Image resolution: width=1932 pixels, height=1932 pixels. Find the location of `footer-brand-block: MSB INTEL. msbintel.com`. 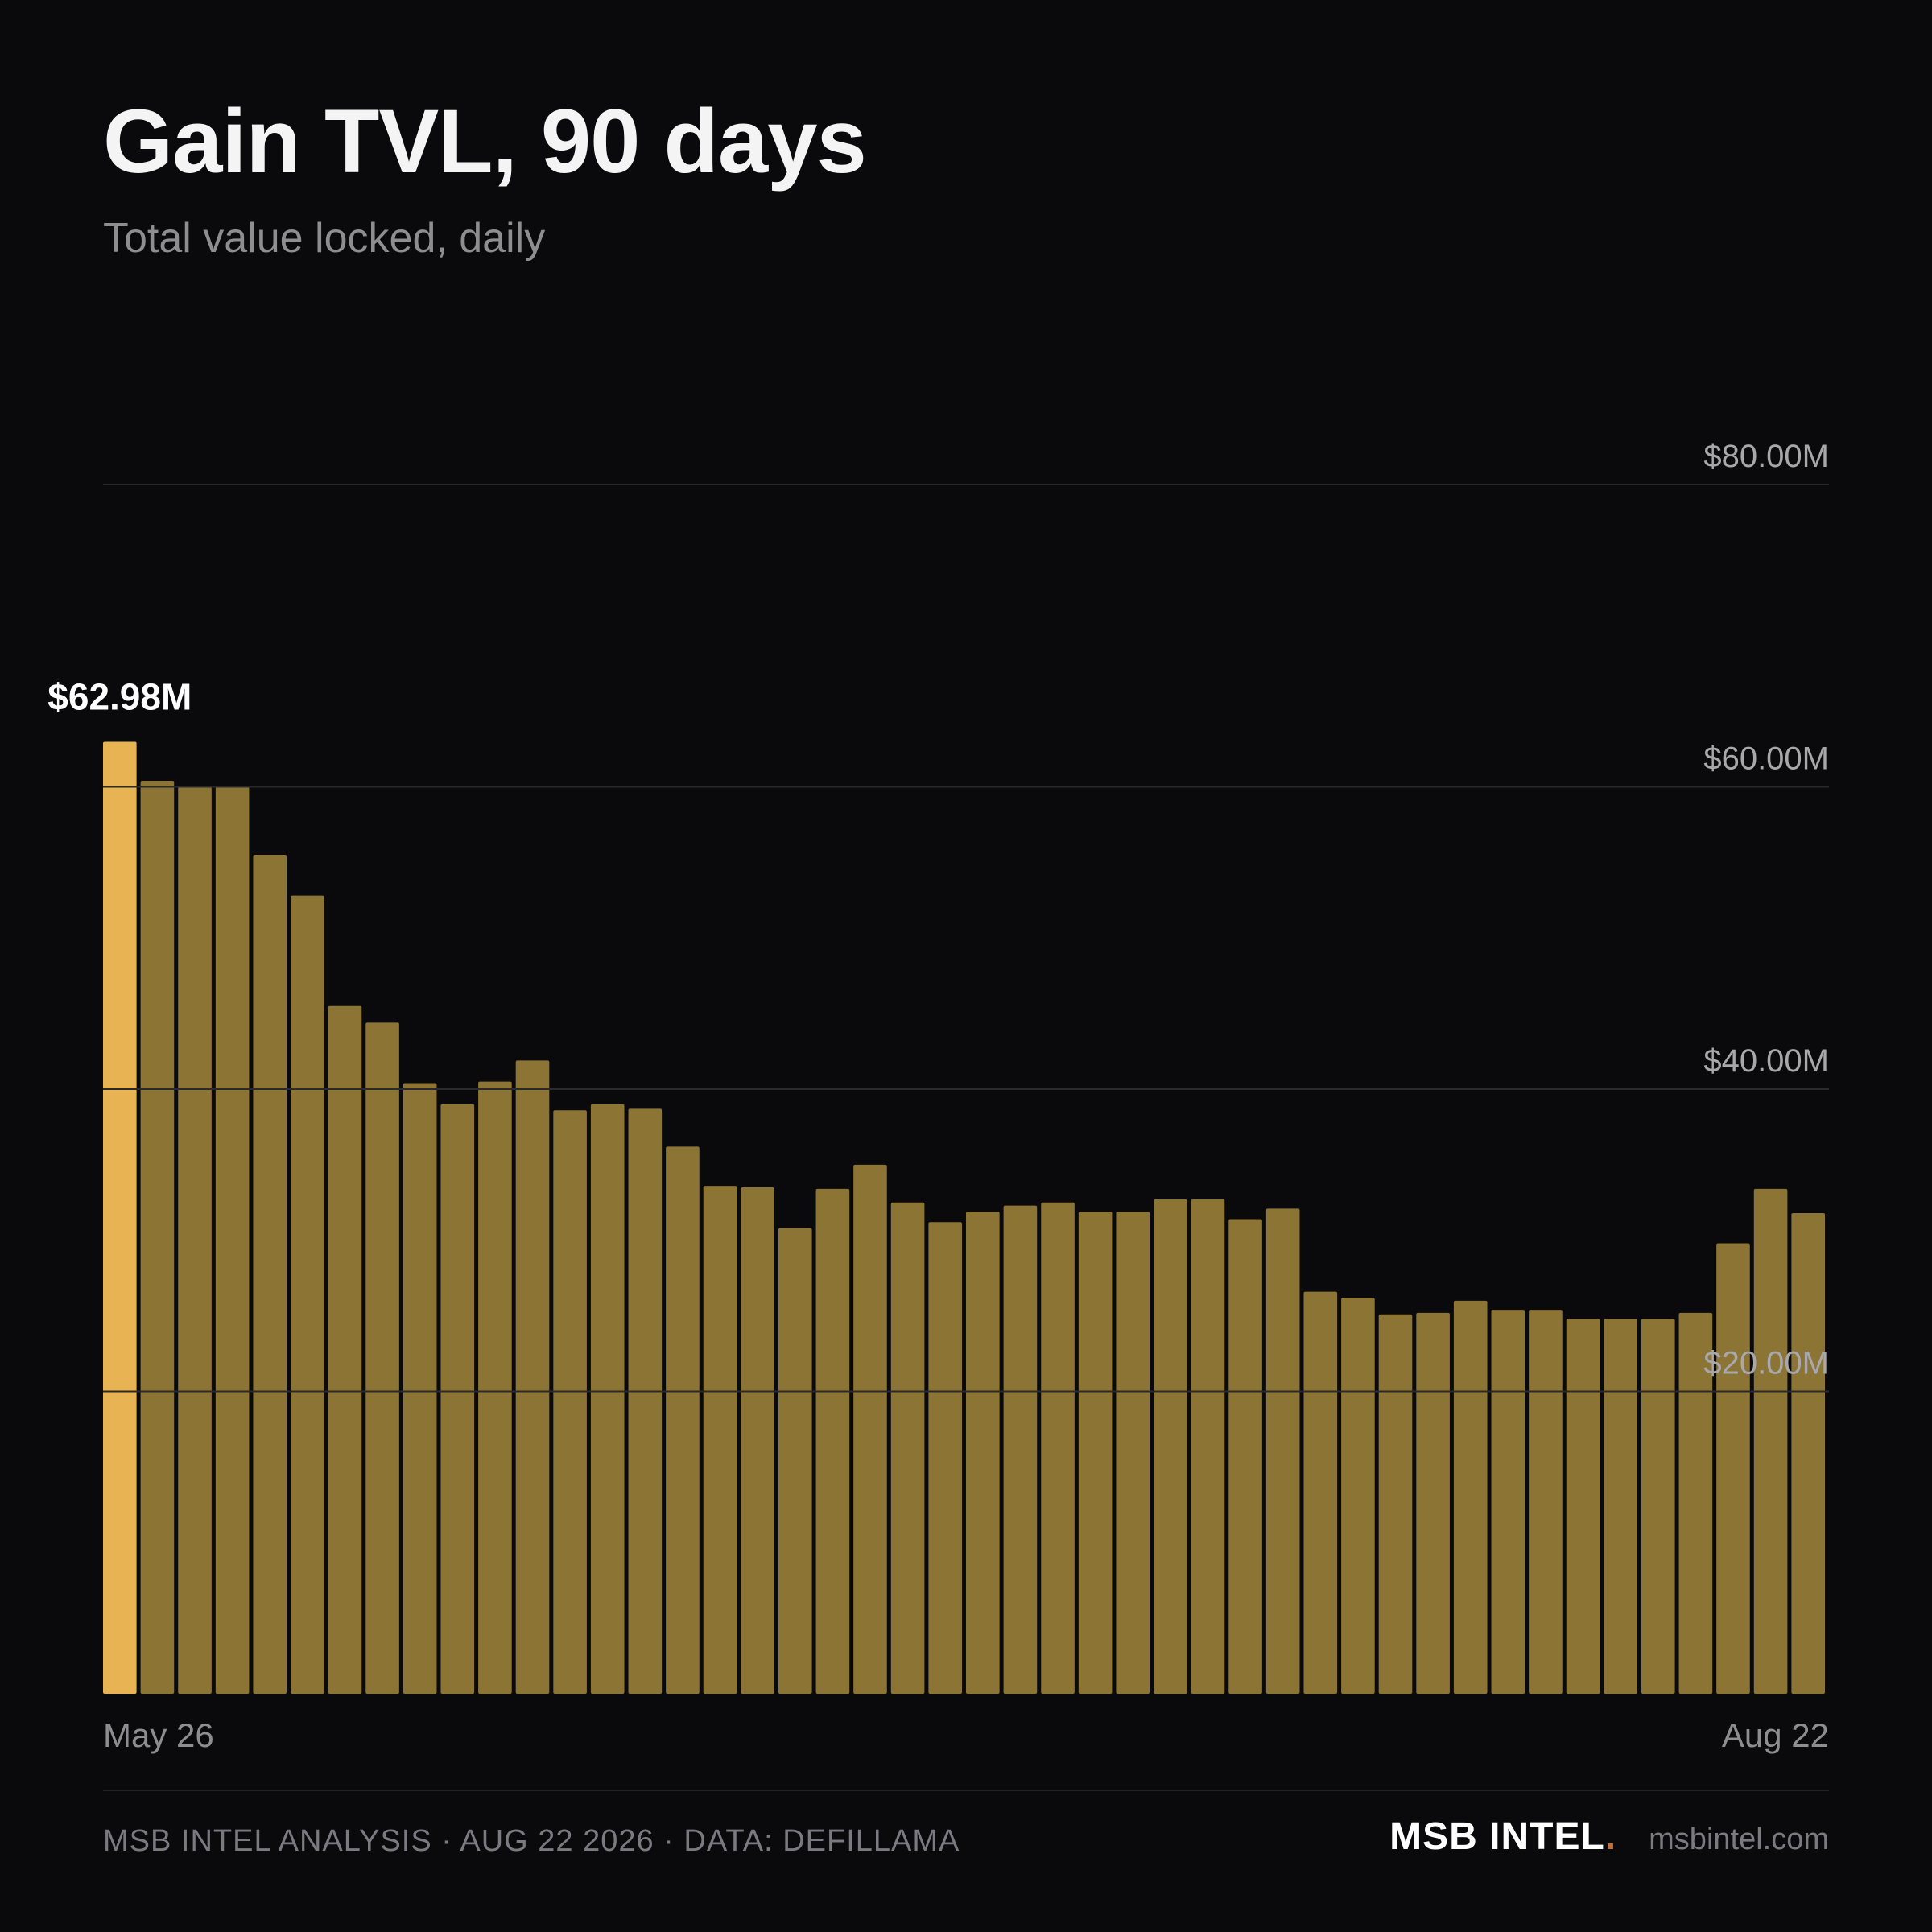

footer-brand-block: MSB INTEL. msbintel.com is located at coordinates (1609, 1837).